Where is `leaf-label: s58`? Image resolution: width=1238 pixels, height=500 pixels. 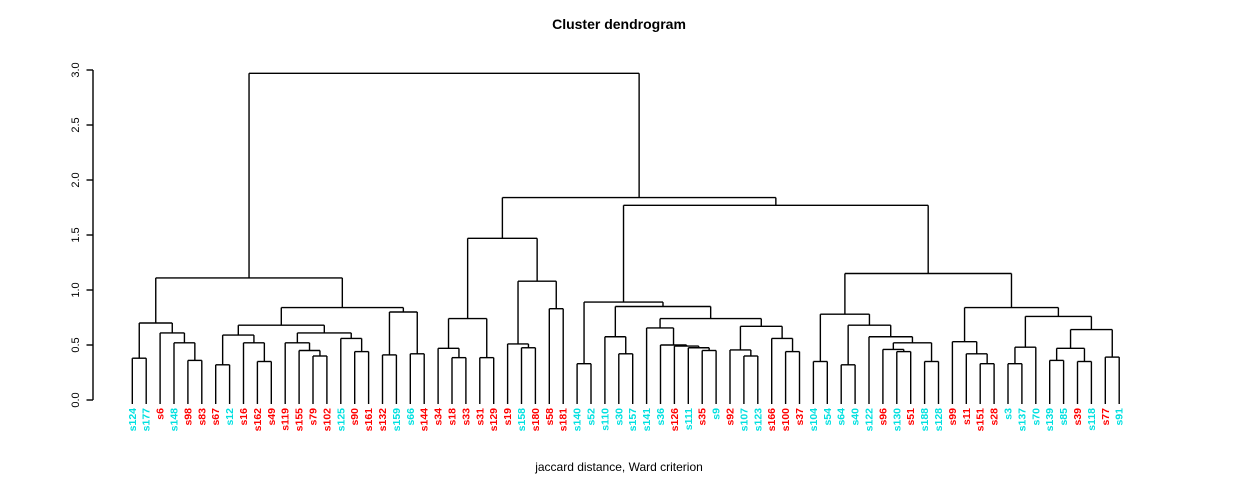
leaf-label: s58 is located at coordinates (550, 417).